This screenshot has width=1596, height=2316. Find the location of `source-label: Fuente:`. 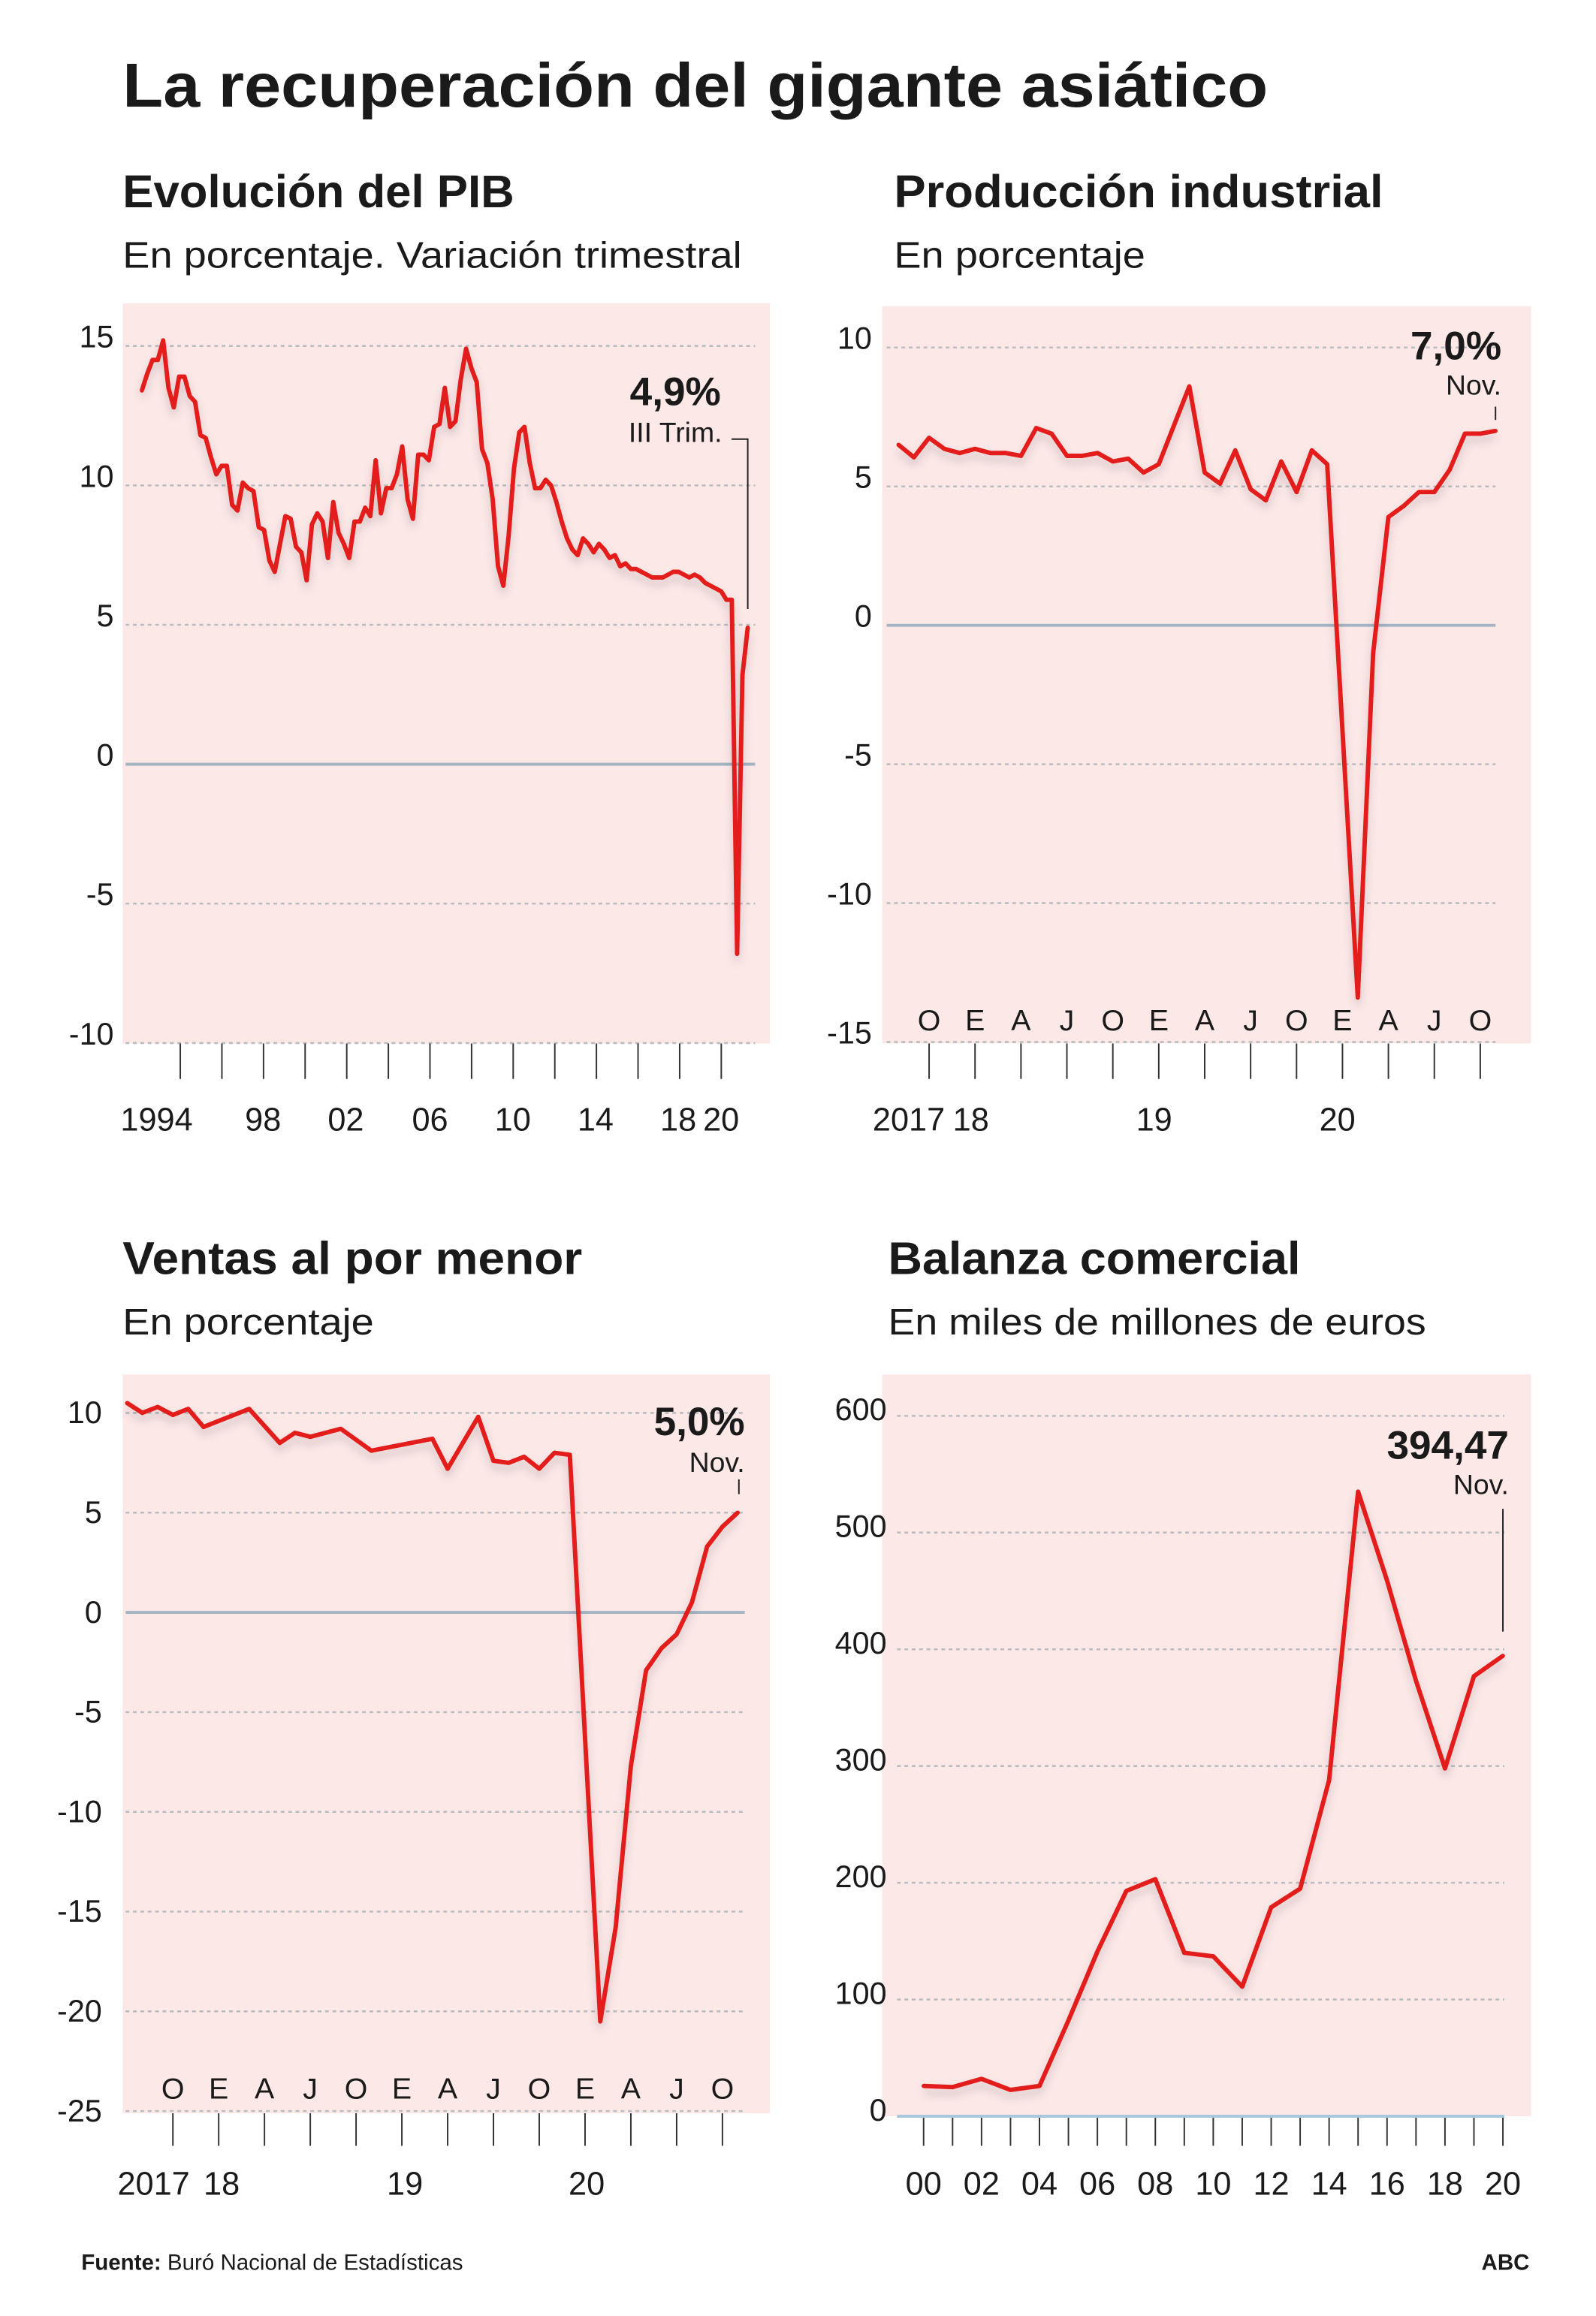

source-label: Fuente: is located at coordinates (121, 2263).